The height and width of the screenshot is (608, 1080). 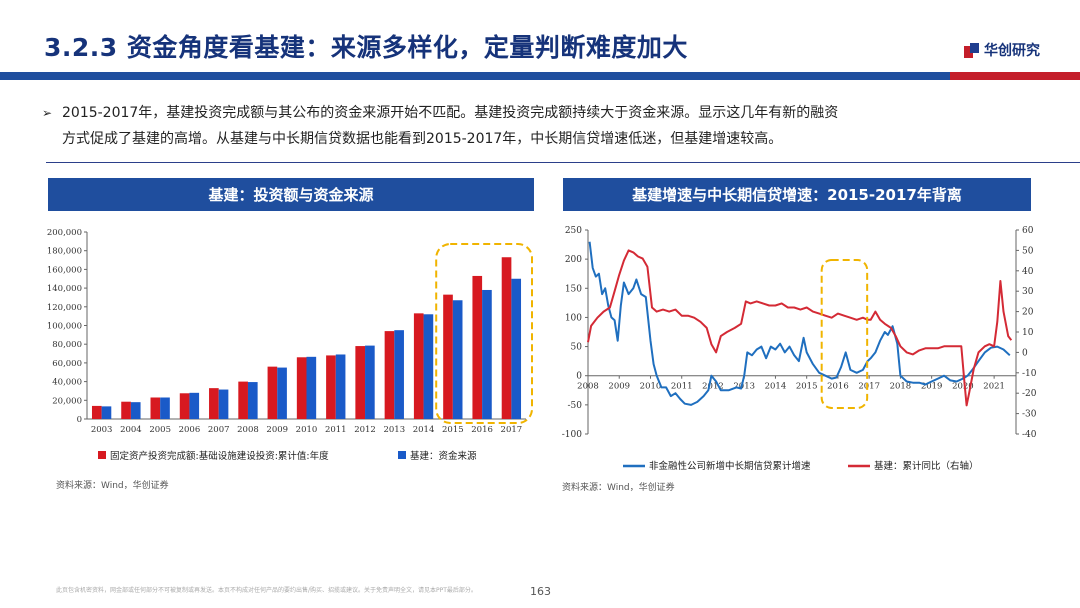 What do you see at coordinates (112, 486) in the screenshot?
I see `left-source-note: 资料来源：Wind，华创证券` at bounding box center [112, 486].